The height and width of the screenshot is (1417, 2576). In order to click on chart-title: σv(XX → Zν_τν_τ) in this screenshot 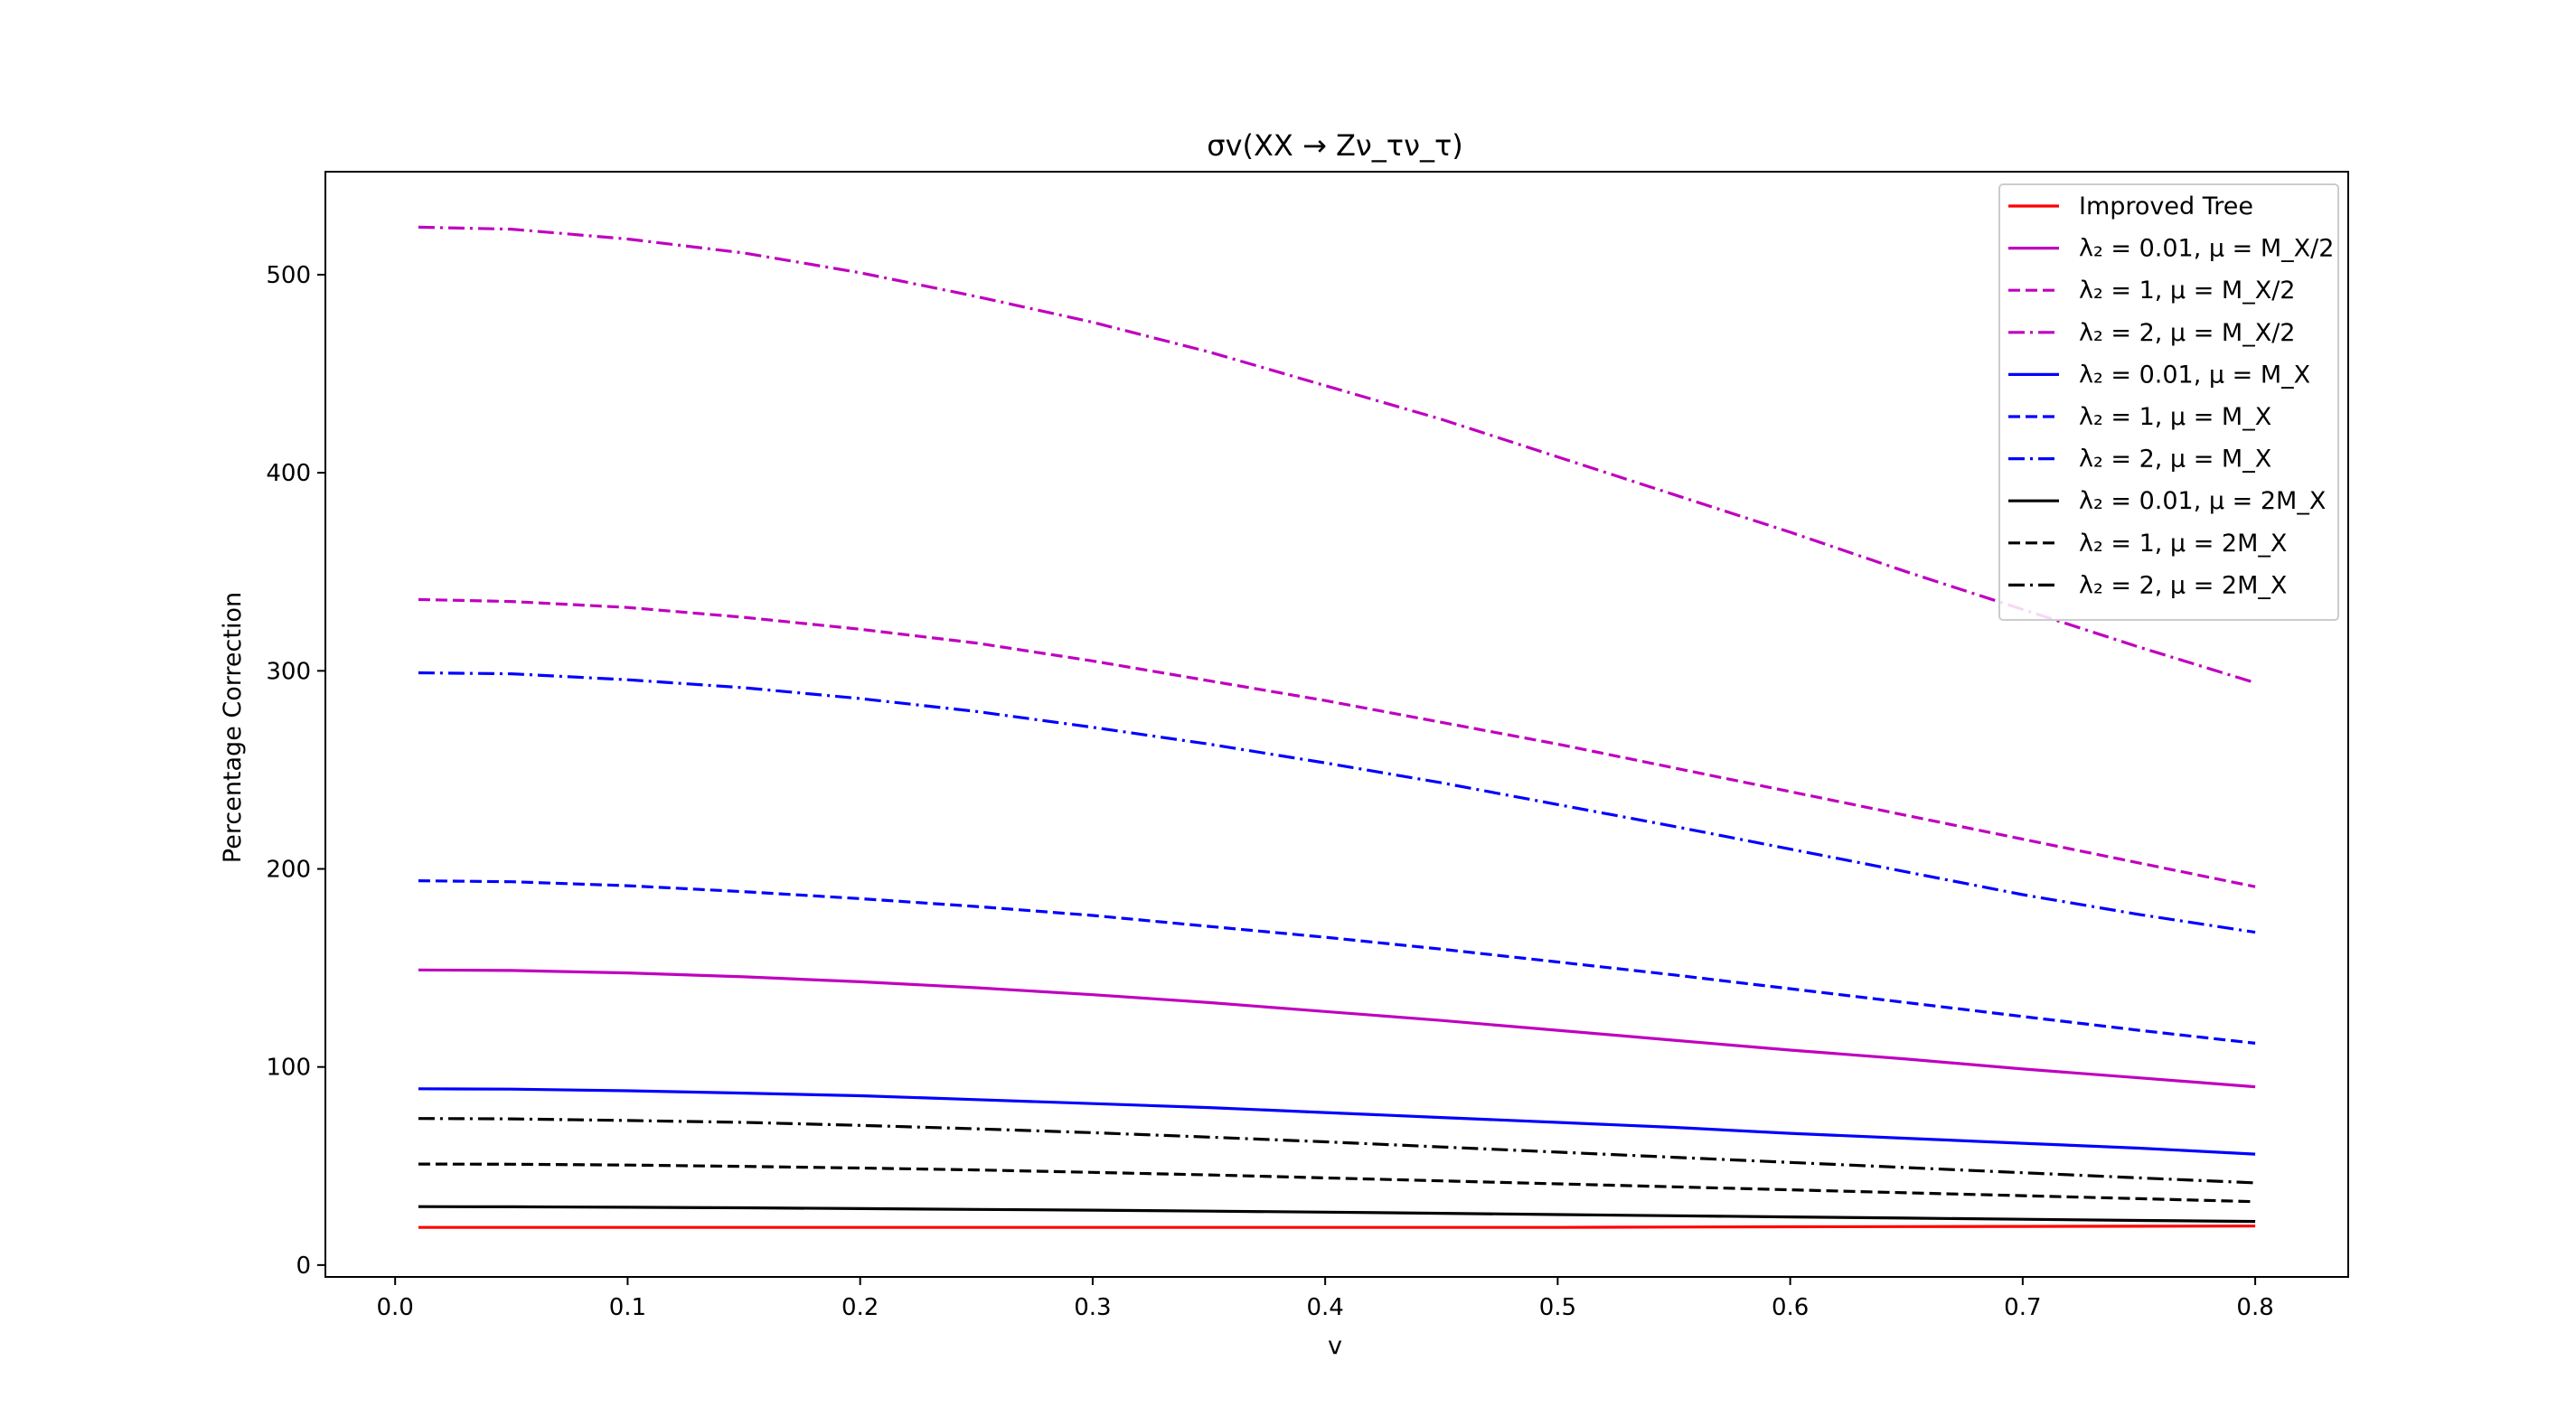, I will do `click(1335, 146)`.